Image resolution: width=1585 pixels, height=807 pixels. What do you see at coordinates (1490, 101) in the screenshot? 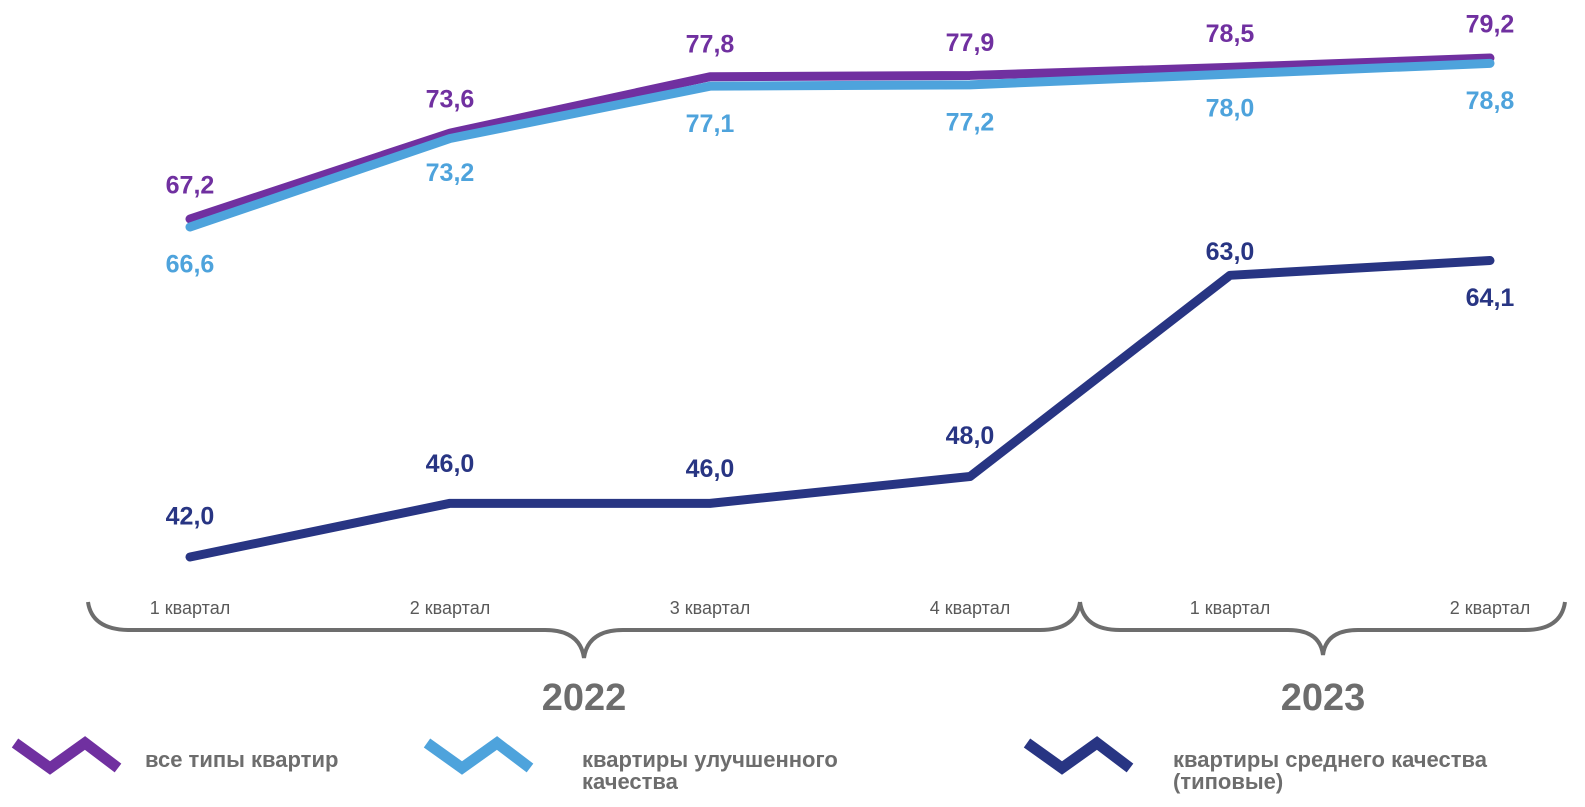
I see `data-label: 78,8` at bounding box center [1490, 101].